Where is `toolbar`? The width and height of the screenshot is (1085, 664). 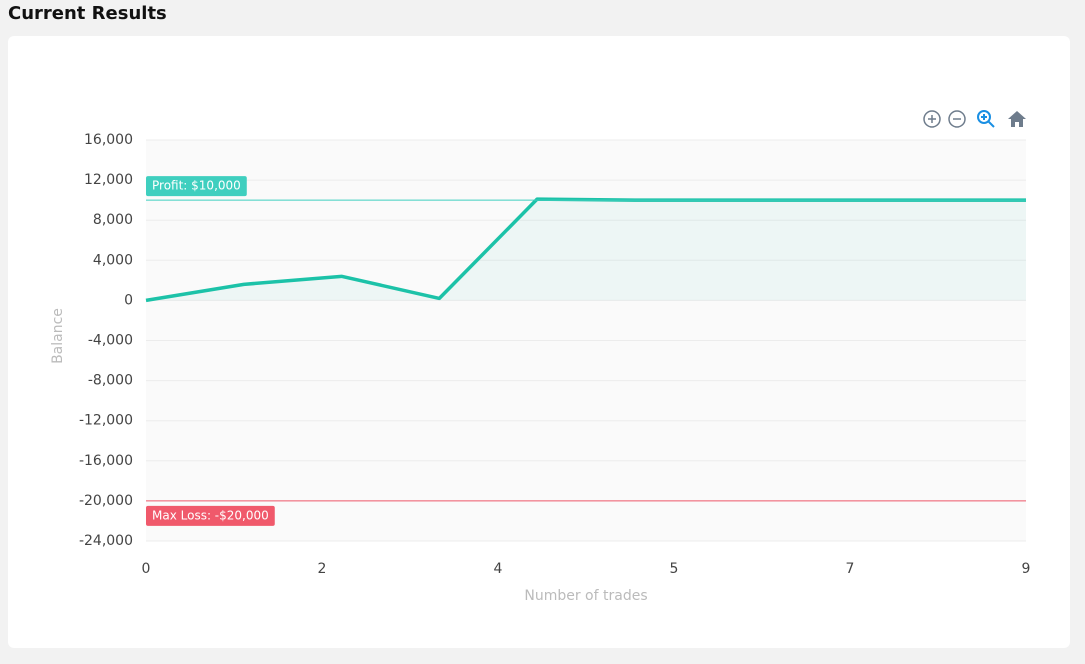 toolbar is located at coordinates (974, 119).